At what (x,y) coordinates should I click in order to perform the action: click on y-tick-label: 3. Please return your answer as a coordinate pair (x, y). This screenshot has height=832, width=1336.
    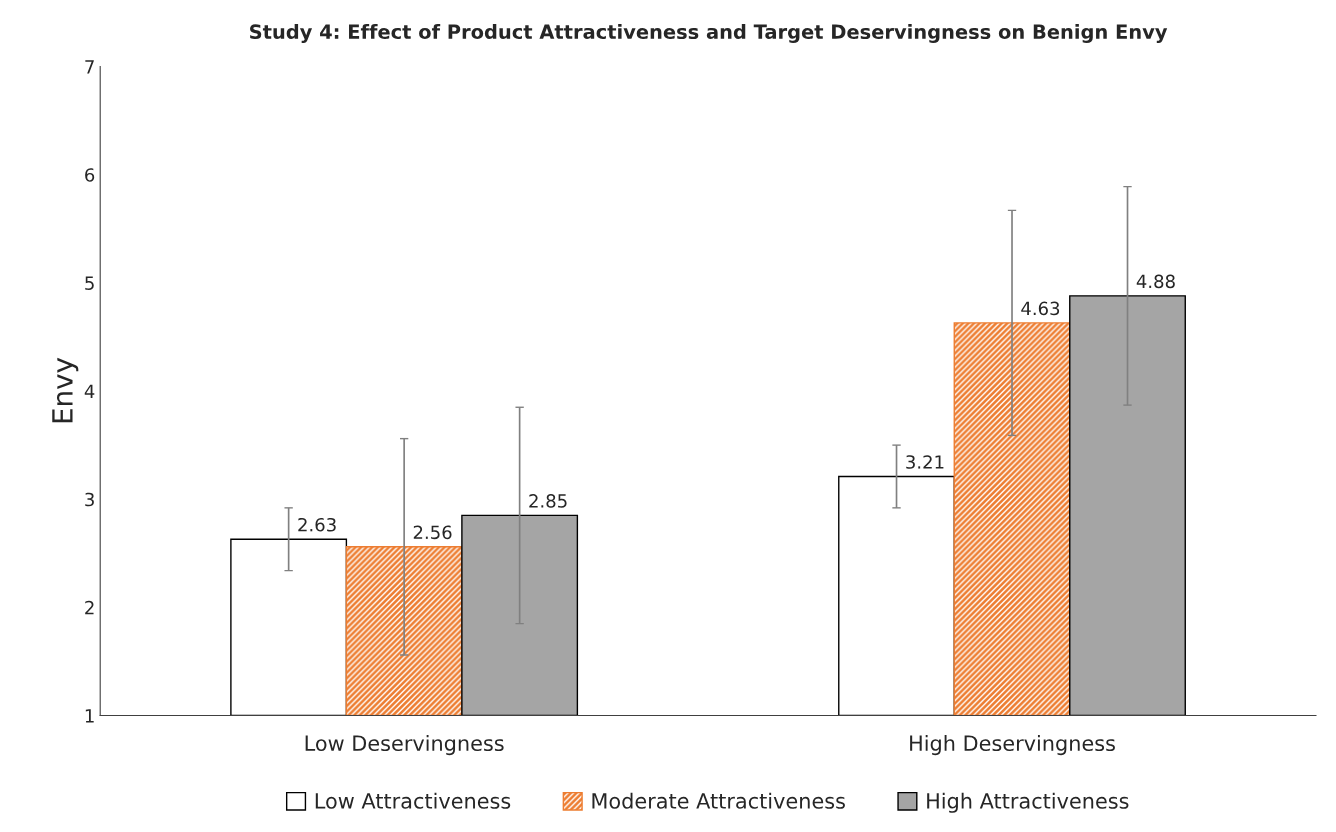
    Looking at the image, I should click on (89, 499).